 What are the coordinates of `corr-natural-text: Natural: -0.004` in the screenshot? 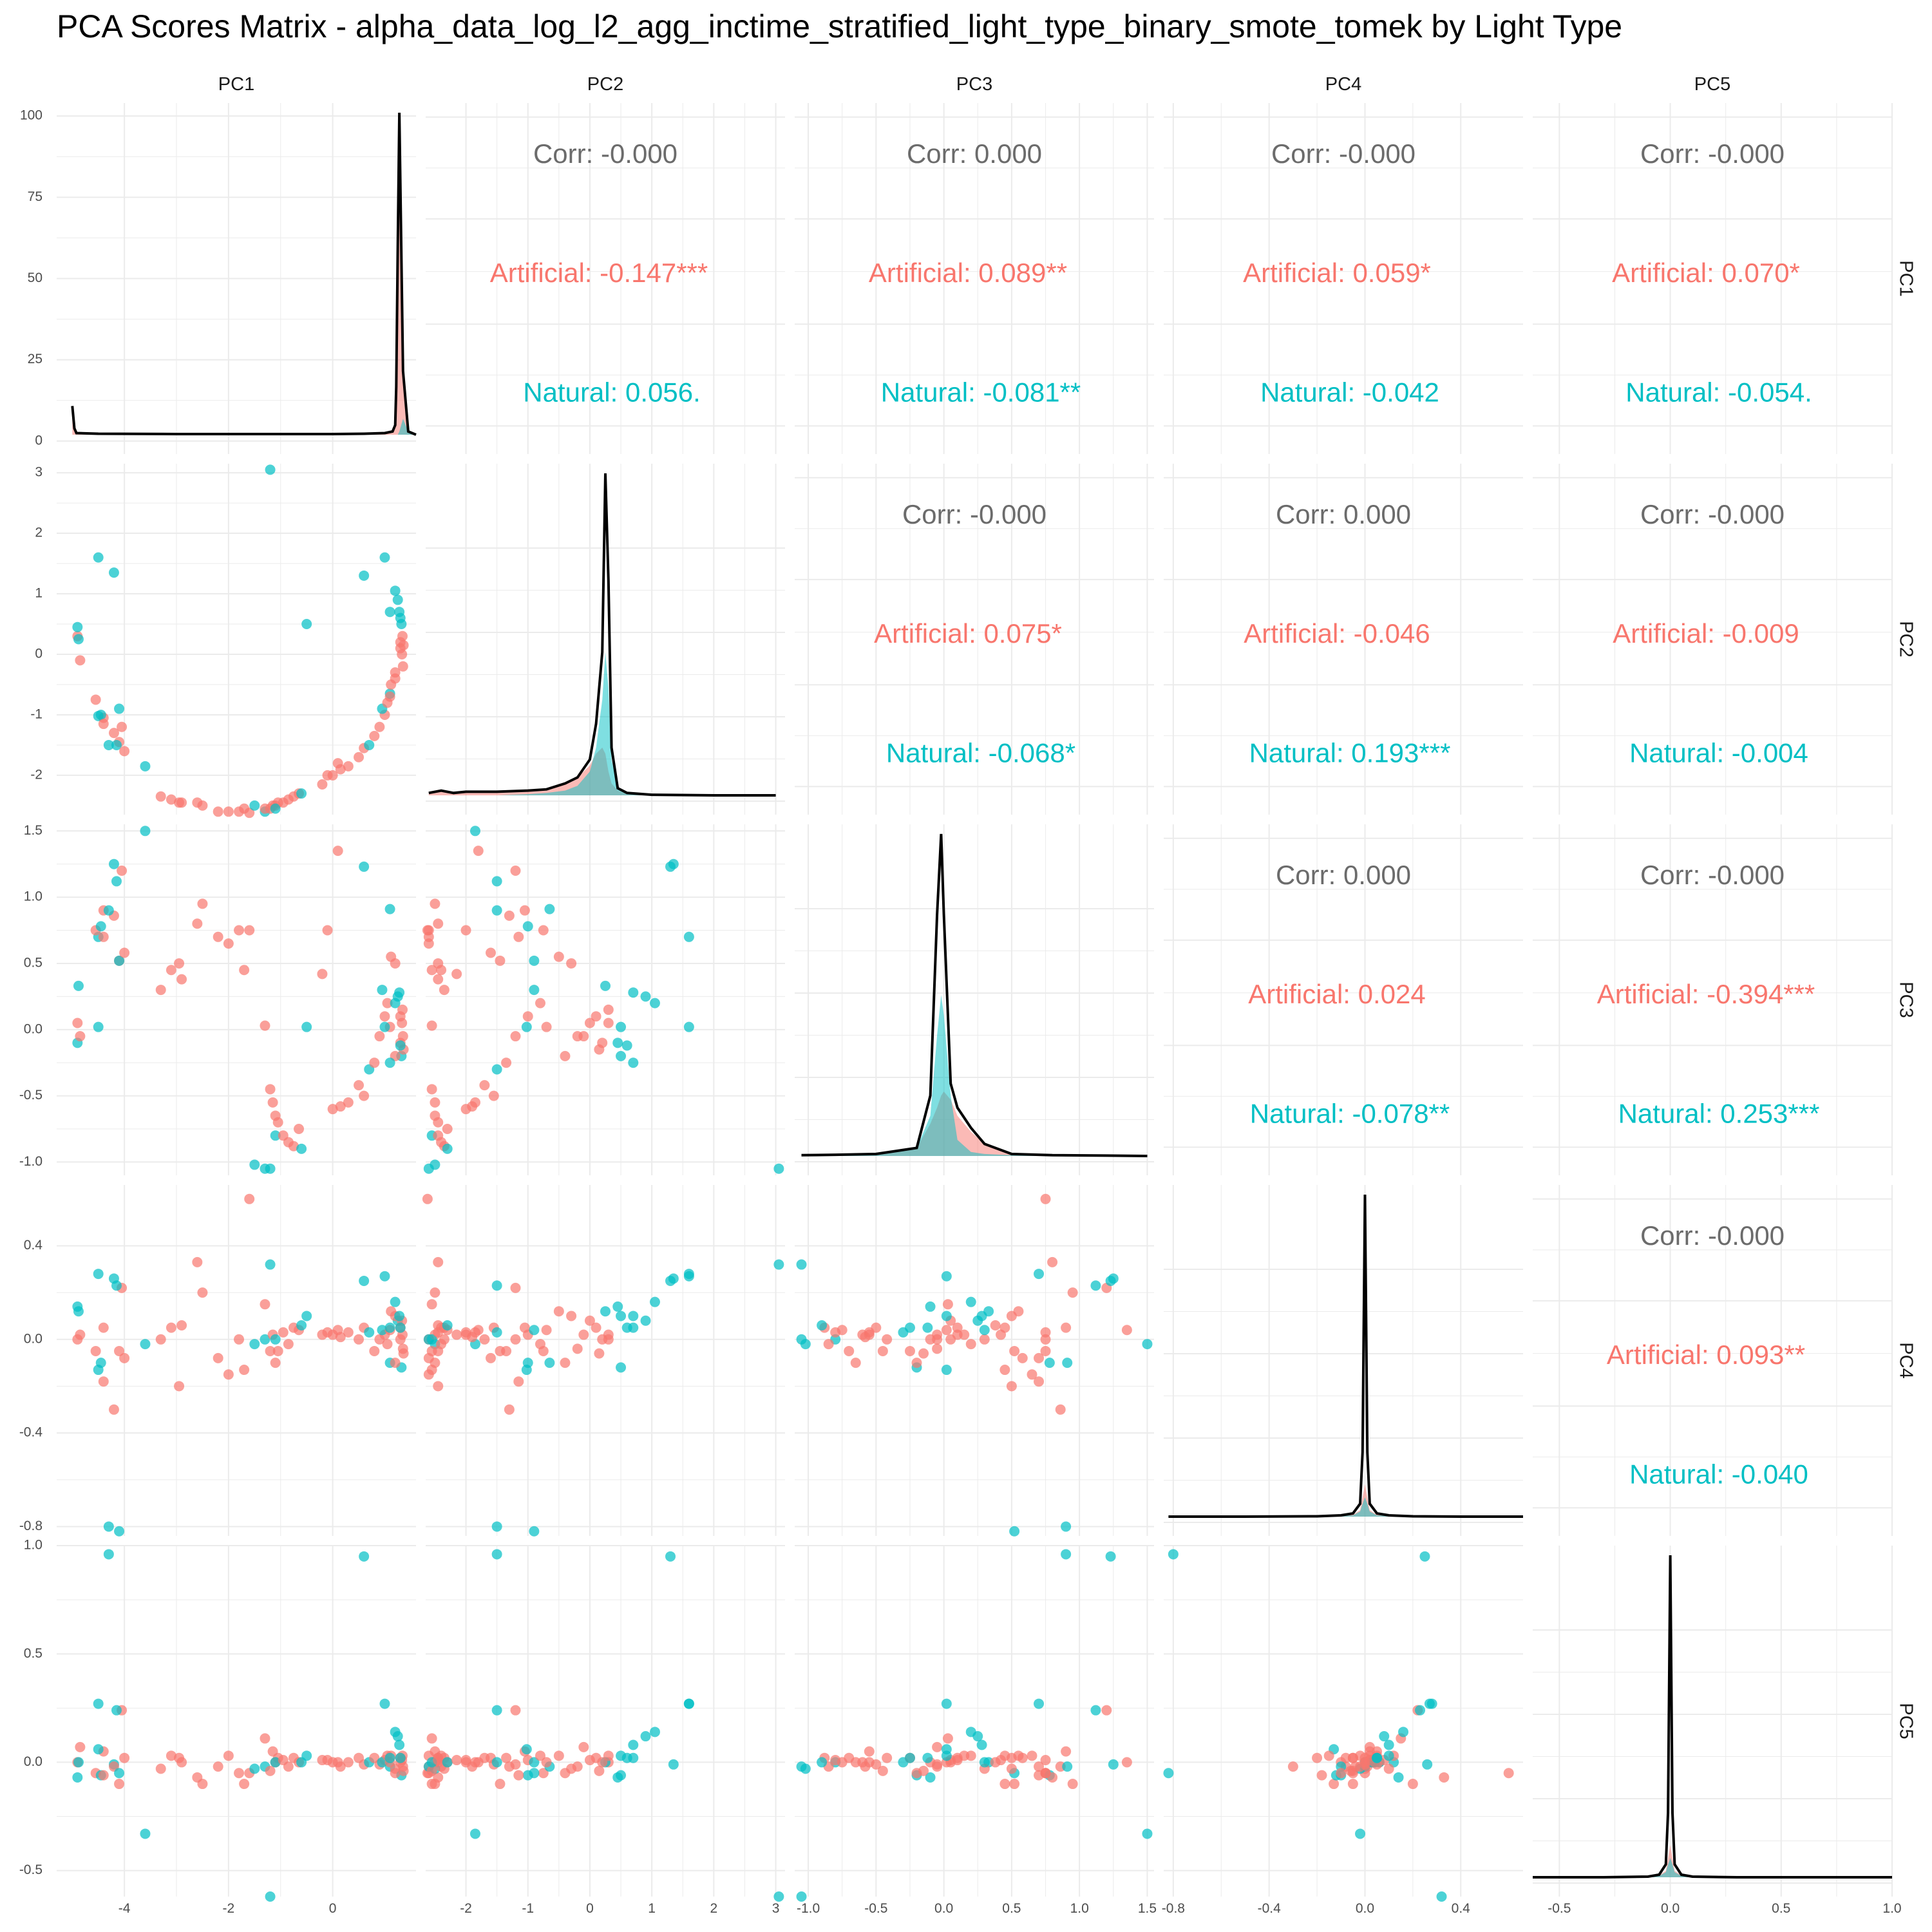 It's located at (1719, 752).